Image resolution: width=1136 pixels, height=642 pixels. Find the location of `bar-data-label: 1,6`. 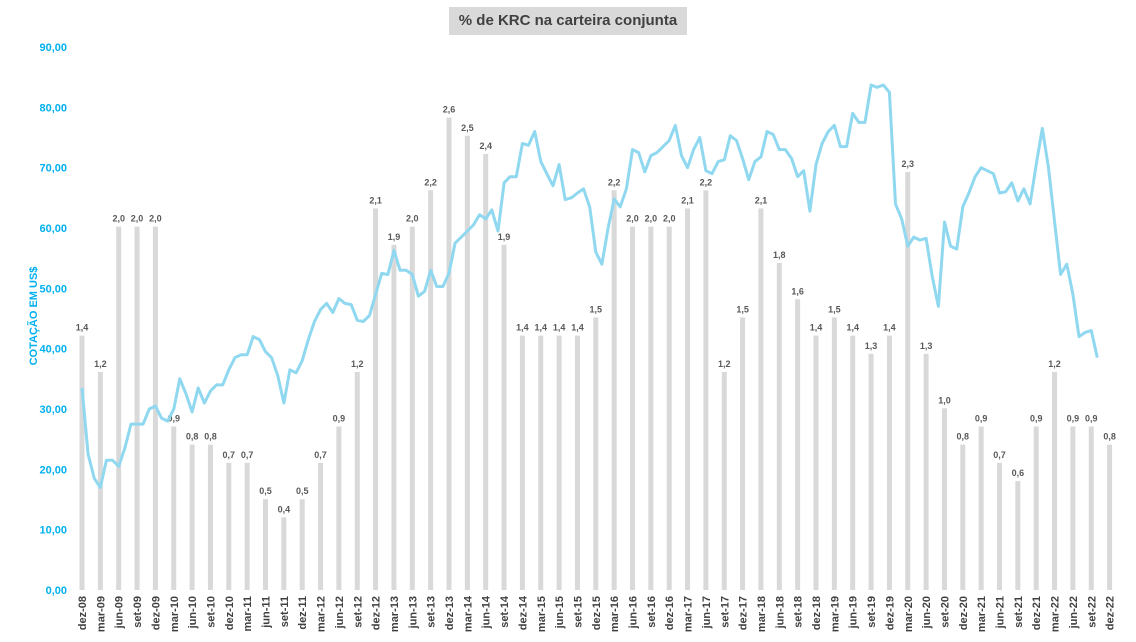

bar-data-label: 1,6 is located at coordinates (797, 291).